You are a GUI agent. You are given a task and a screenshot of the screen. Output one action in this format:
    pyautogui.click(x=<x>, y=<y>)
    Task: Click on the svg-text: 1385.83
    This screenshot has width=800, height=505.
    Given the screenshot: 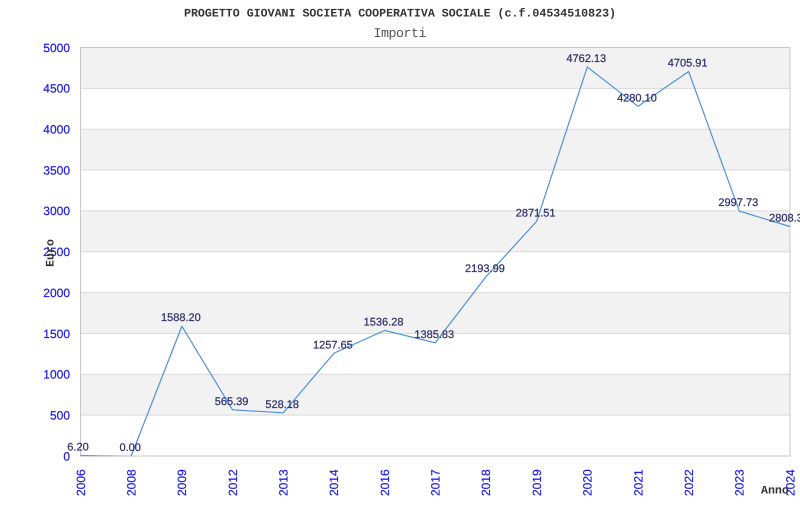 What is the action you would take?
    pyautogui.click(x=434, y=335)
    